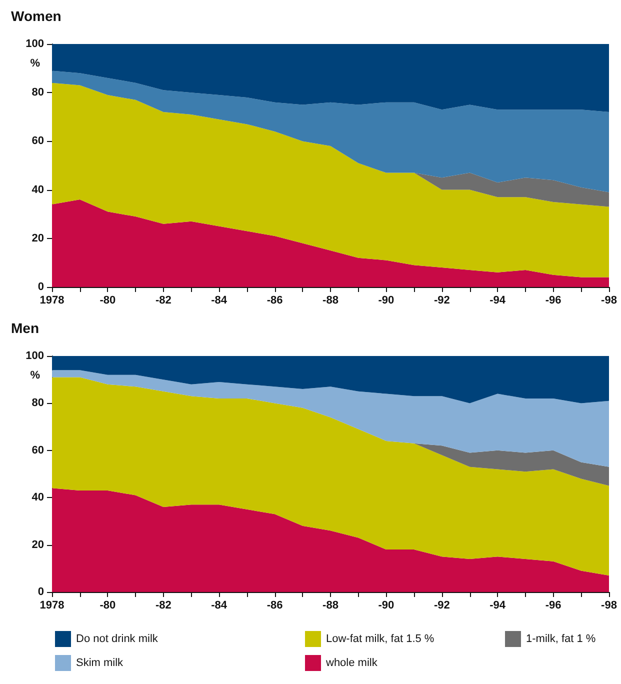 This screenshot has height=684, width=621. What do you see at coordinates (25, 328) in the screenshot?
I see `chart-title: Men` at bounding box center [25, 328].